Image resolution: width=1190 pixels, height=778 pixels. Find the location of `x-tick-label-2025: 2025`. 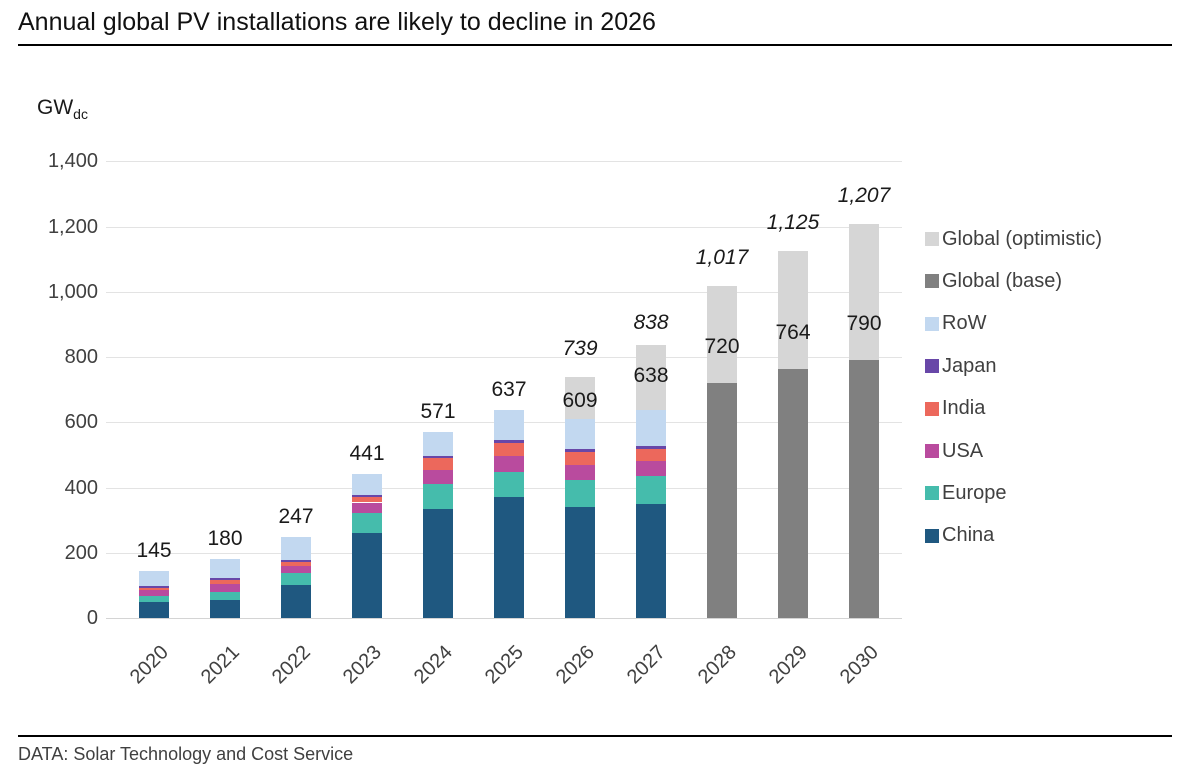

x-tick-label-2025: 2025 is located at coordinates (504, 665).